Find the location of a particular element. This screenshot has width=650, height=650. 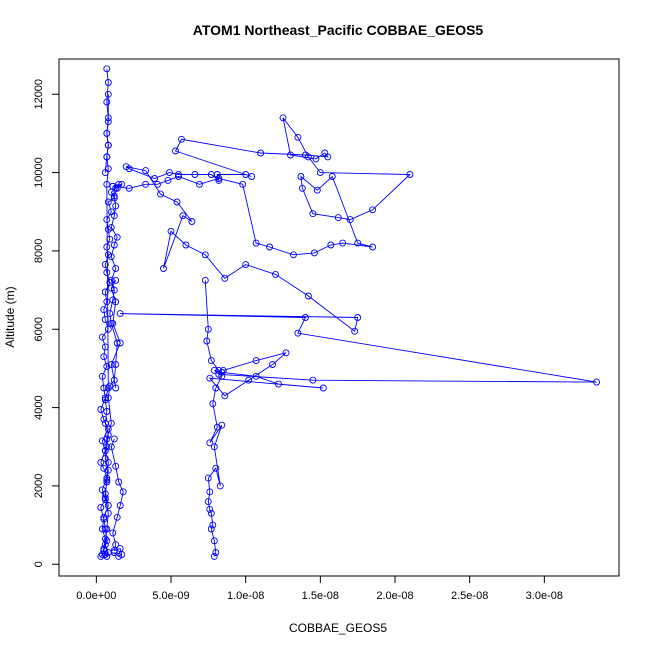

y-tick-label: 10000 is located at coordinates (39, 172).